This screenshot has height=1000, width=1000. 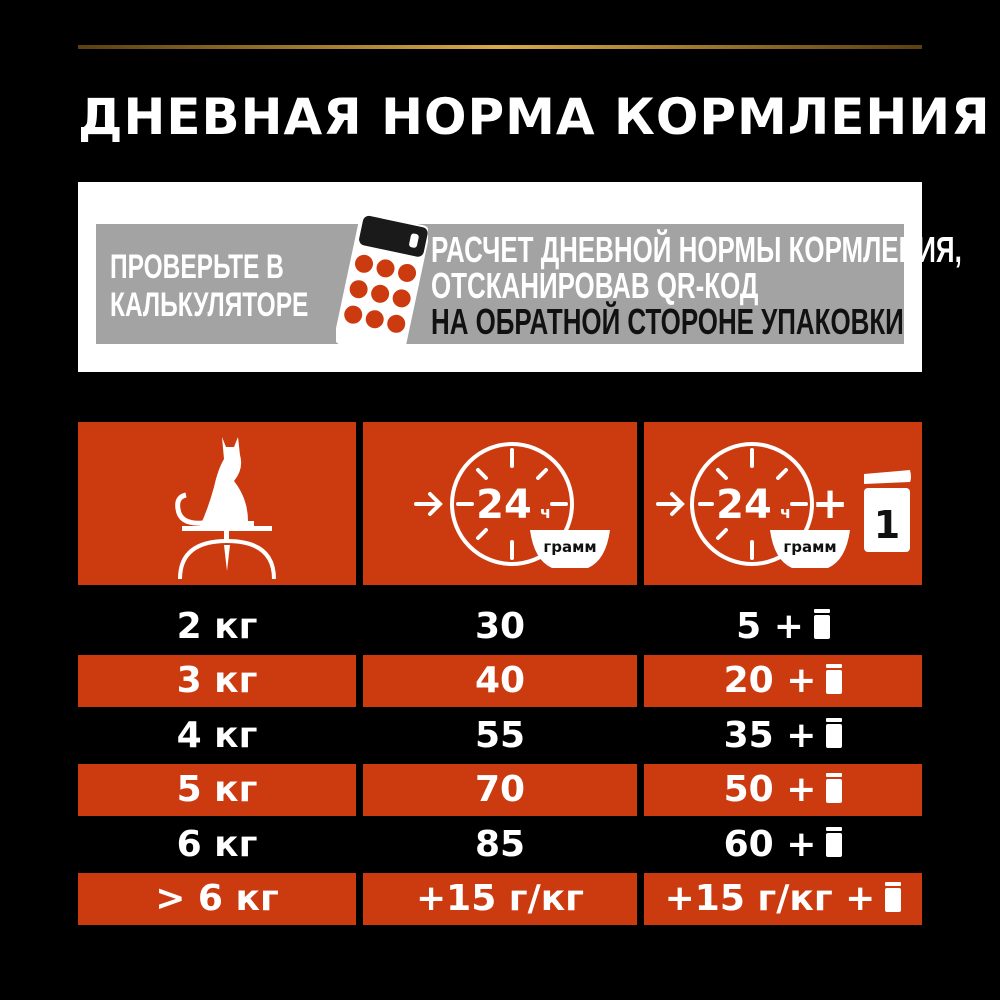 I want to click on cell-dry: 30, so click(x=500, y=626).